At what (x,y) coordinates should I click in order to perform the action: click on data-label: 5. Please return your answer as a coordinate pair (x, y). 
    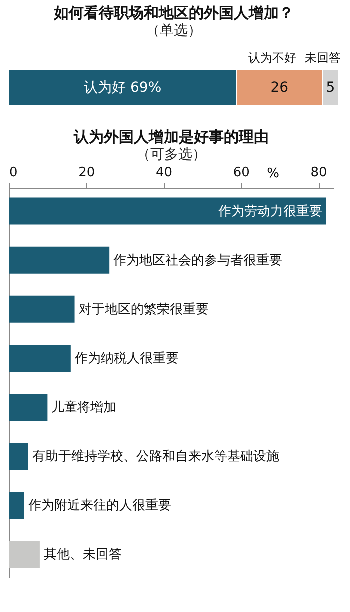
    Looking at the image, I should click on (331, 88).